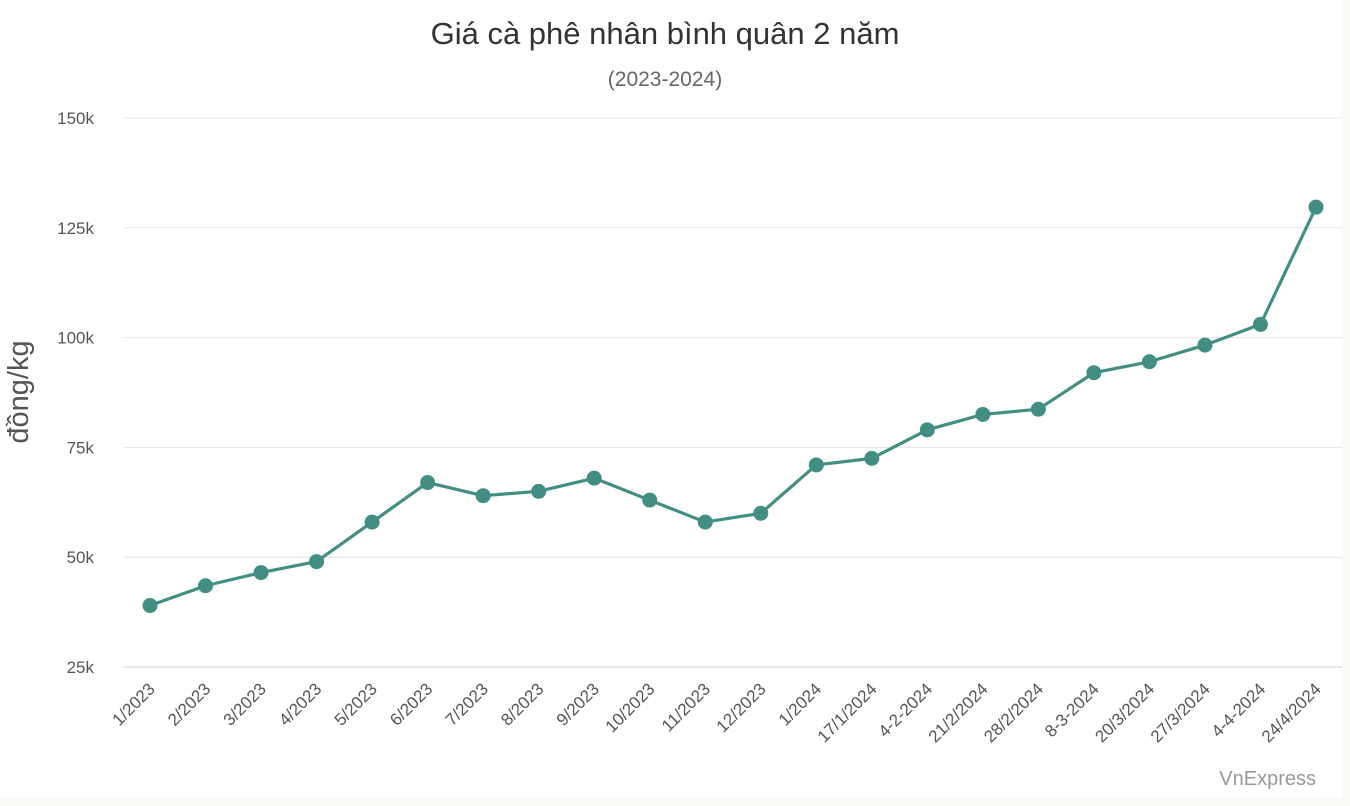 The width and height of the screenshot is (1350, 806). What do you see at coordinates (189, 704) in the screenshot?
I see `x-tick-label: 2/2023` at bounding box center [189, 704].